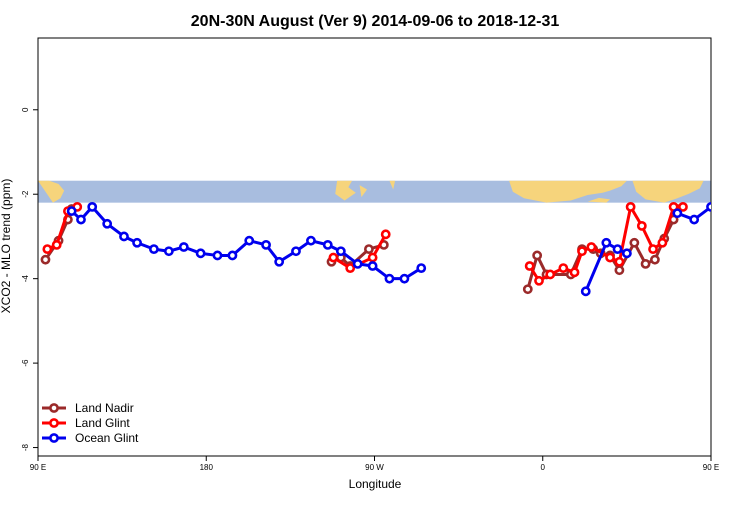  Describe the element at coordinates (374, 191) in the screenshot. I see `world-map-band` at that location.